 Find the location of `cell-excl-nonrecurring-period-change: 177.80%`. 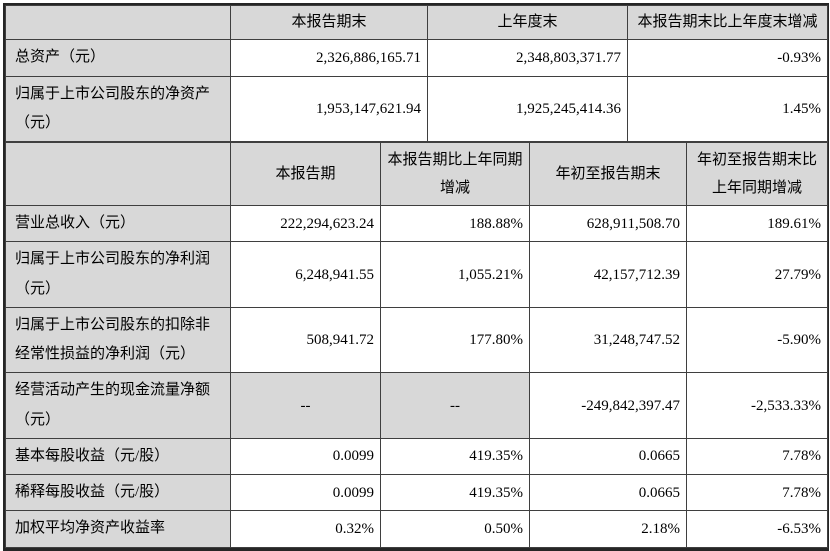

cell-excl-nonrecurring-period-change: 177.80% is located at coordinates (455, 340).